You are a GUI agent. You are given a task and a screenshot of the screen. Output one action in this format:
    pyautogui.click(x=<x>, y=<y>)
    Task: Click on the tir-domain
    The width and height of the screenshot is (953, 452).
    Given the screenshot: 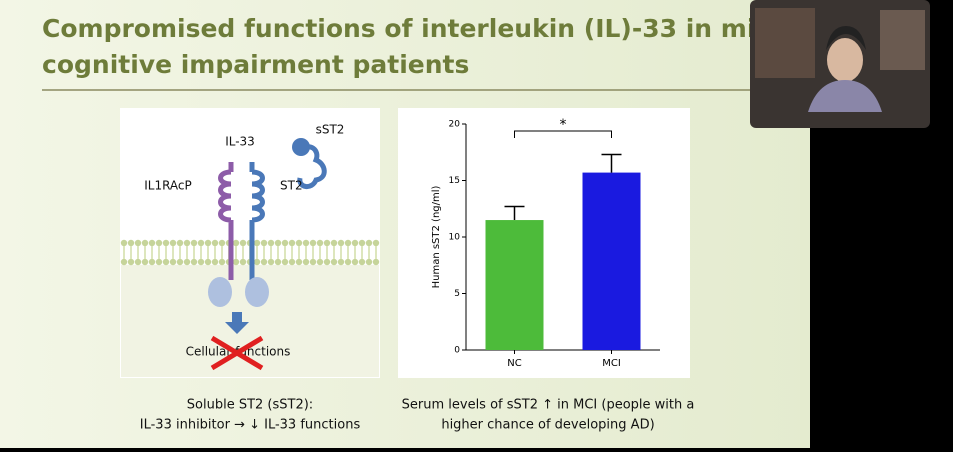 What is the action you would take?
    pyautogui.click(x=257, y=292)
    